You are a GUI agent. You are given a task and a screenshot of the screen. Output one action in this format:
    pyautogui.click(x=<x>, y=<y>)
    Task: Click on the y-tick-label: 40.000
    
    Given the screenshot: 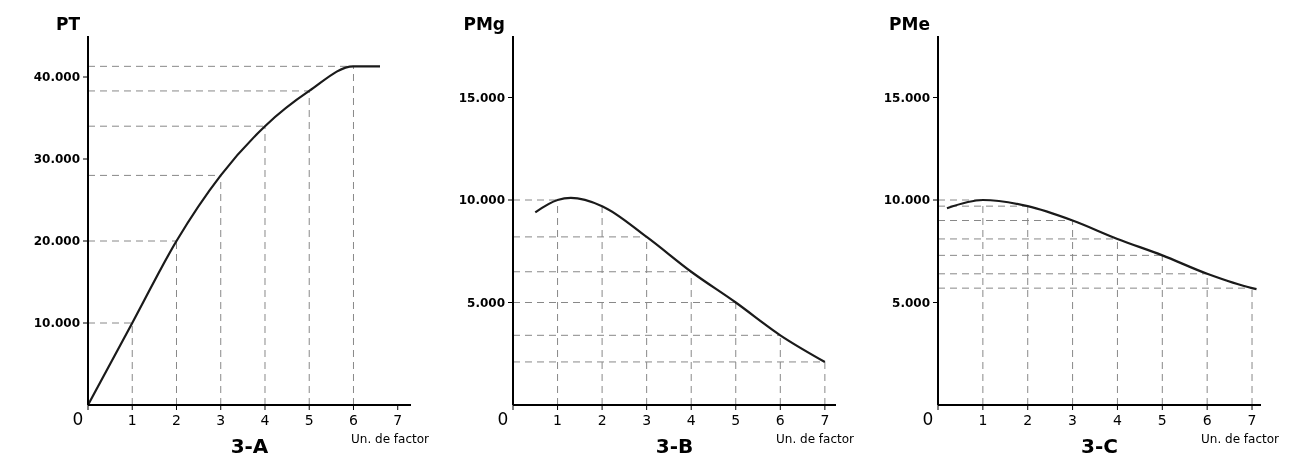 What is the action you would take?
    pyautogui.click(x=56, y=77)
    